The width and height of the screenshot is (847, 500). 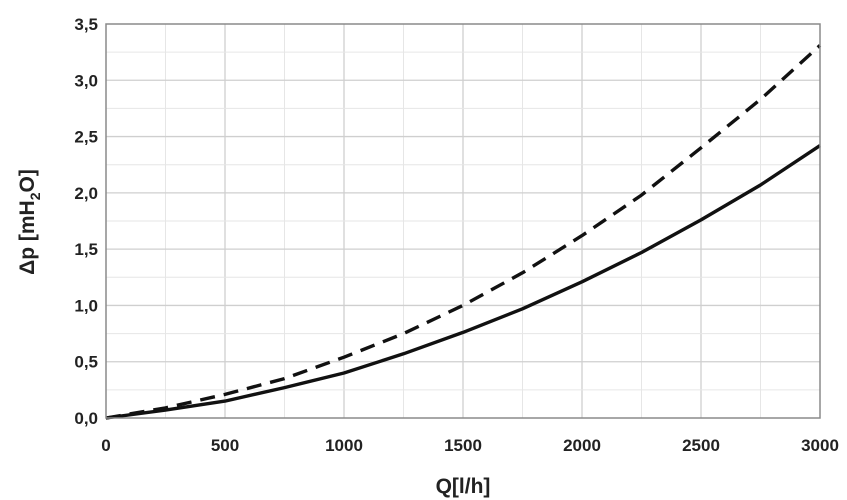 I want to click on y-tick-label: 1,0, so click(x=86, y=305).